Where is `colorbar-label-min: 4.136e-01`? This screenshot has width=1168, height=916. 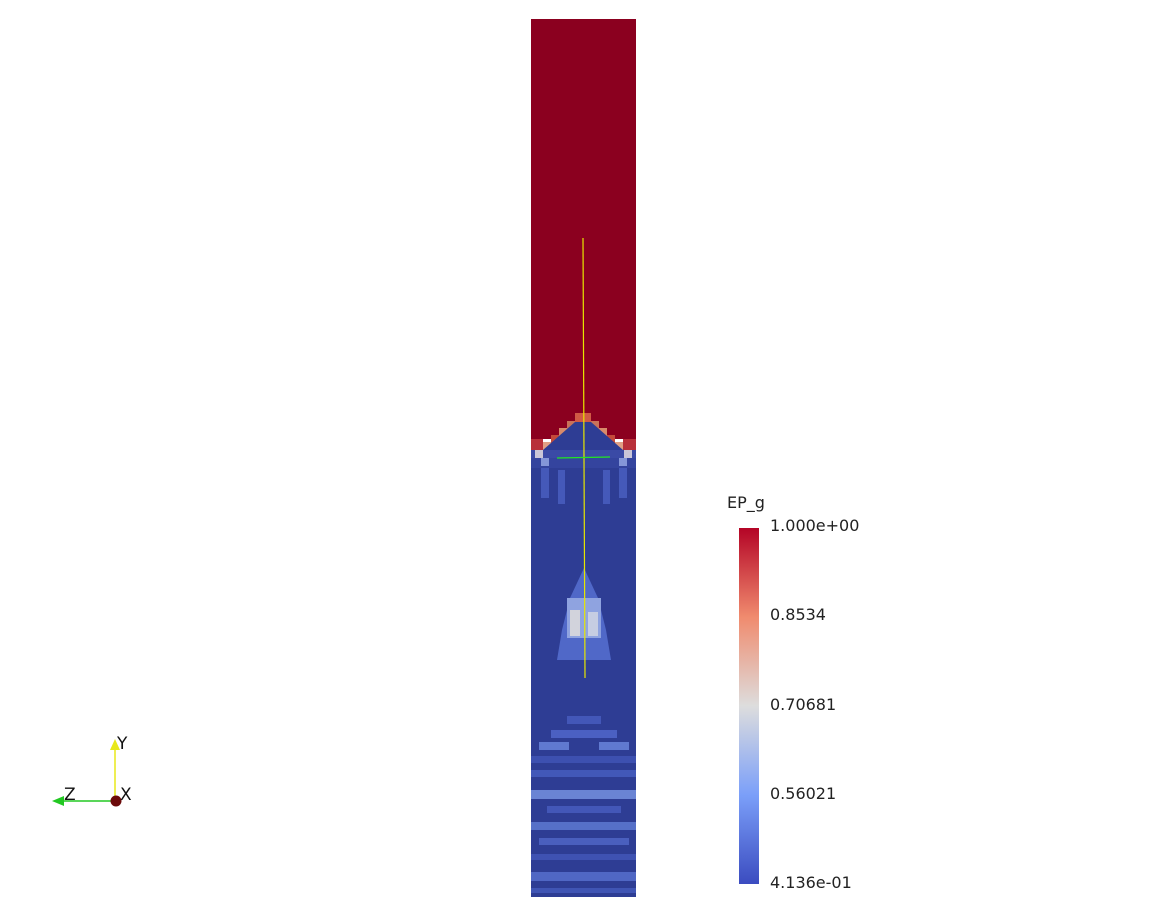 colorbar-label-min: 4.136e-01 is located at coordinates (811, 882).